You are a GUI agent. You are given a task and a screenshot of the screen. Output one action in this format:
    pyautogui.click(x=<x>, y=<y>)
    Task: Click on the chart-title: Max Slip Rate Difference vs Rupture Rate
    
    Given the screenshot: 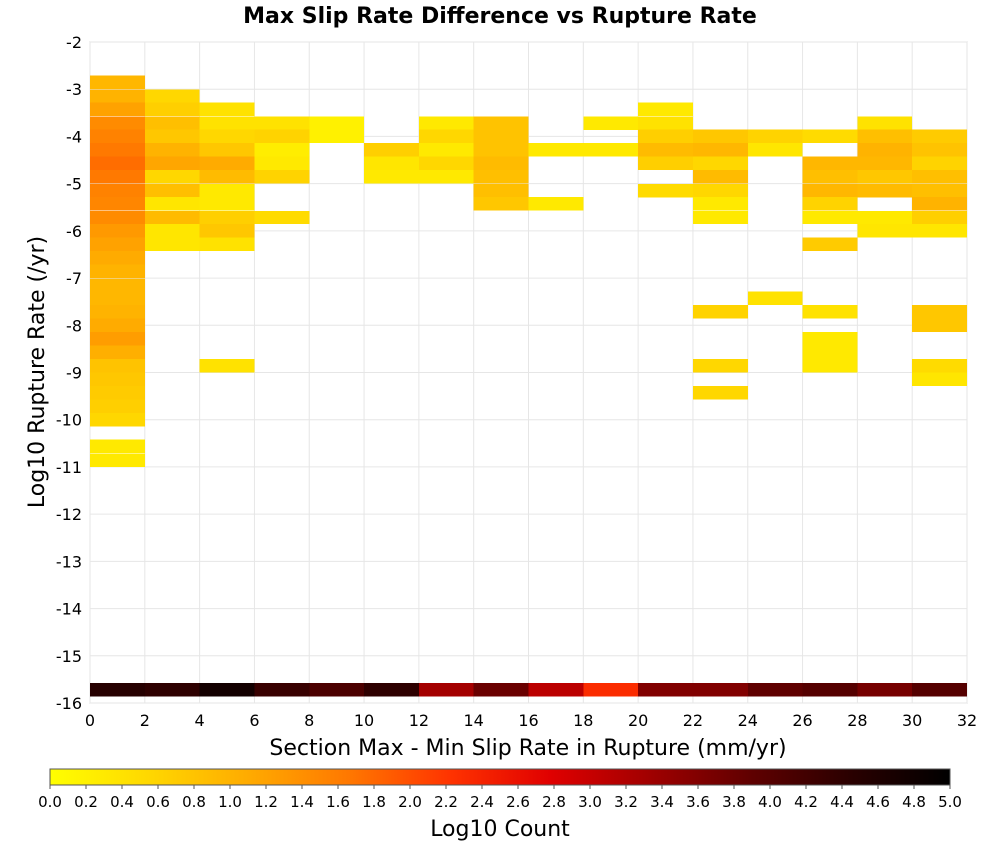 What is the action you would take?
    pyautogui.click(x=500, y=16)
    